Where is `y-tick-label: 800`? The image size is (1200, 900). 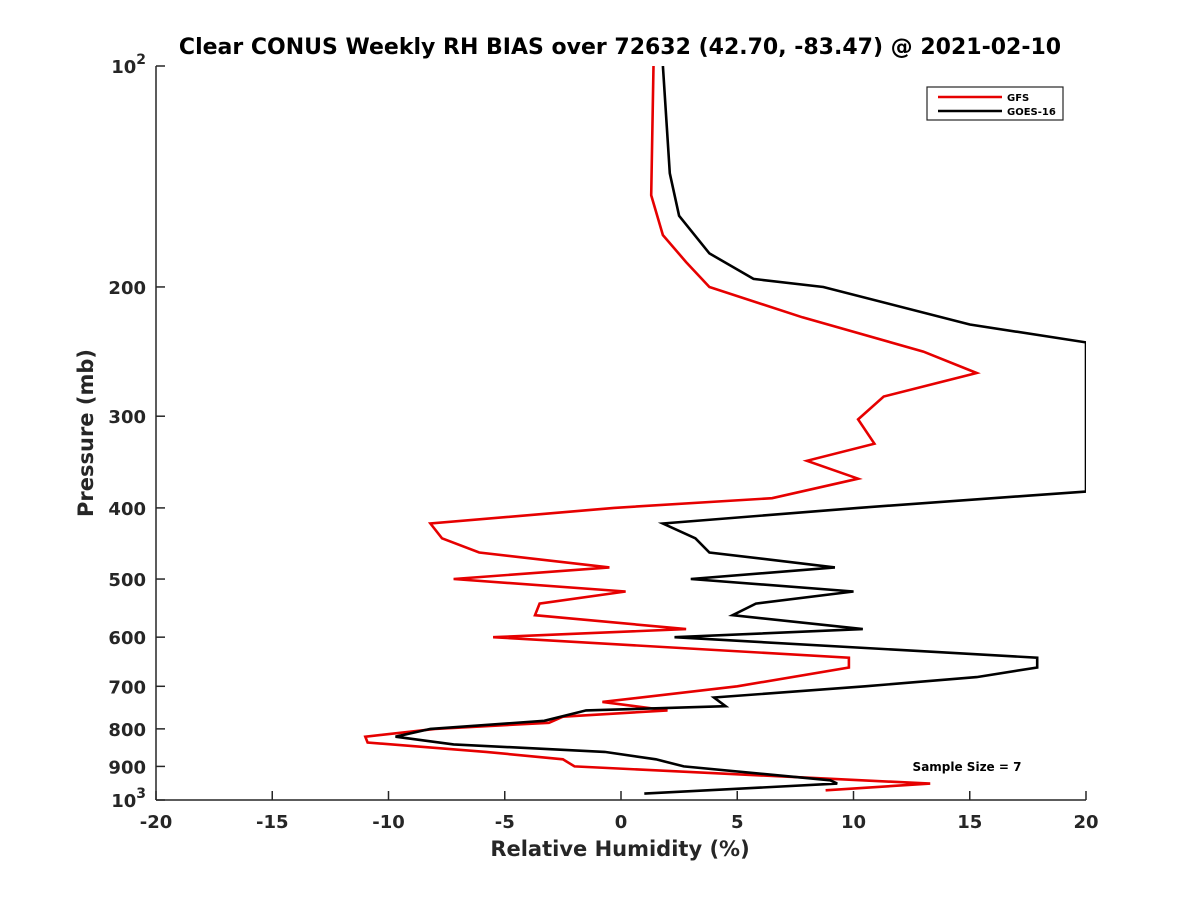 y-tick-label: 800 is located at coordinates (127, 730).